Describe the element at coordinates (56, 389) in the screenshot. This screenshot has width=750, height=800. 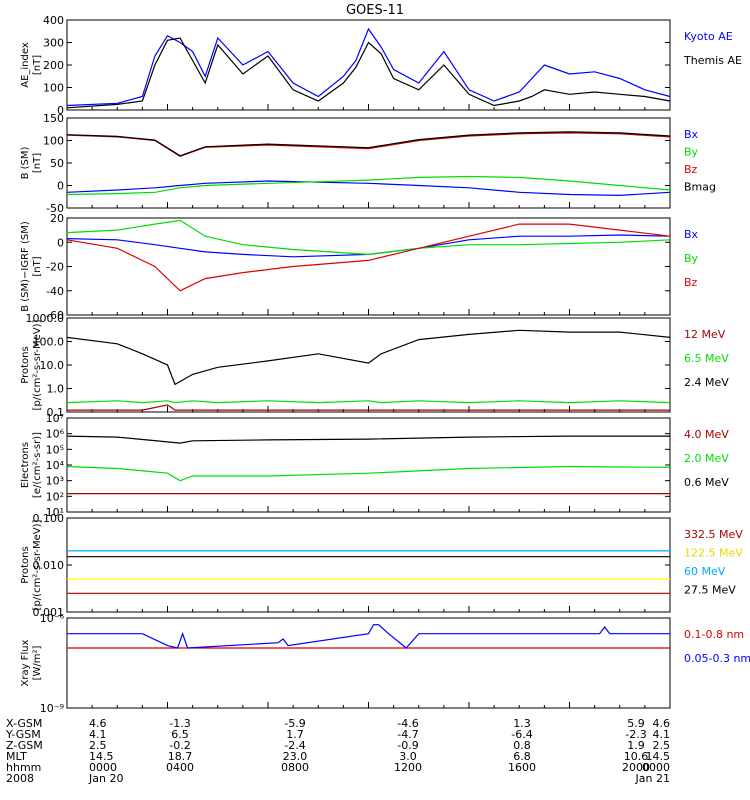
I see `y-tick-label: 1.0` at that location.